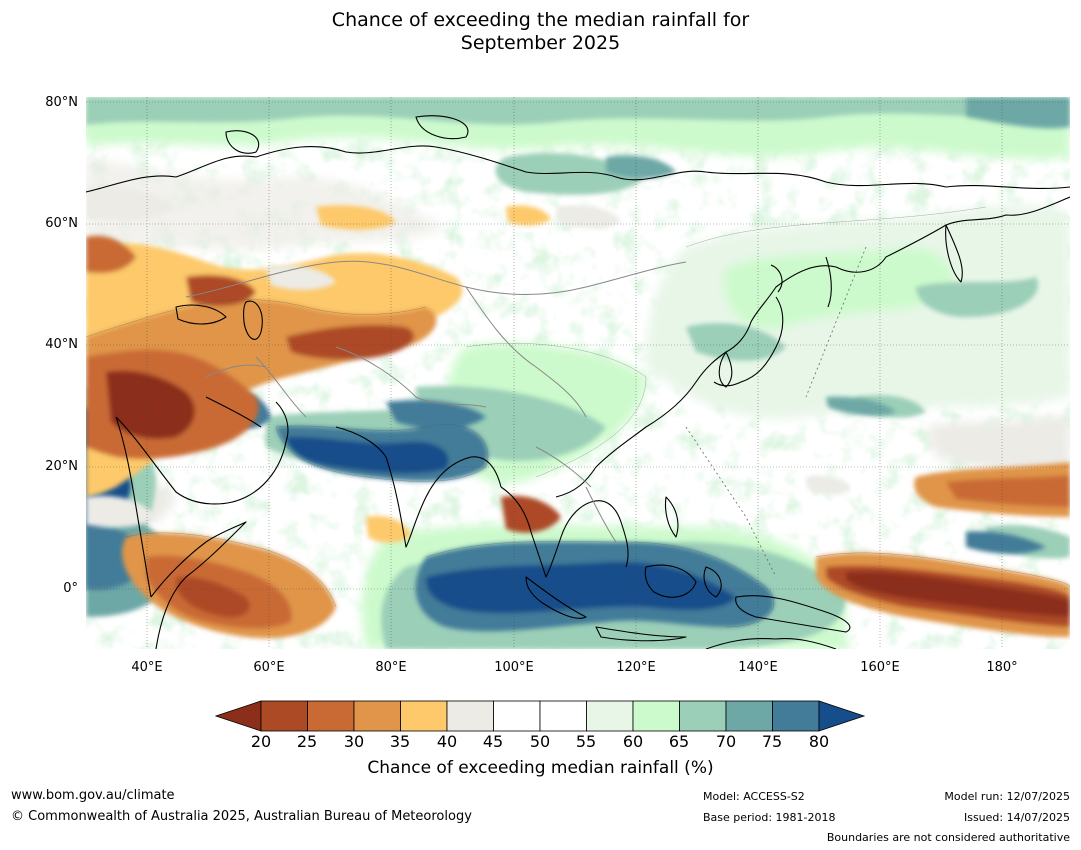  I want to click on lat-tick-20n: 20°N, so click(61, 466).